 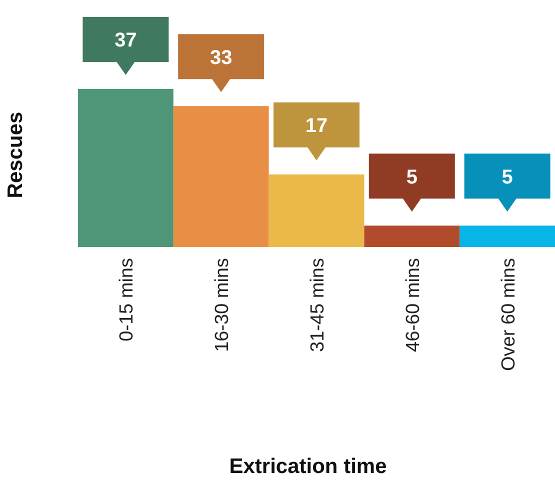 What do you see at coordinates (223, 305) in the screenshot?
I see `x-tick-label: 16-30 mins` at bounding box center [223, 305].